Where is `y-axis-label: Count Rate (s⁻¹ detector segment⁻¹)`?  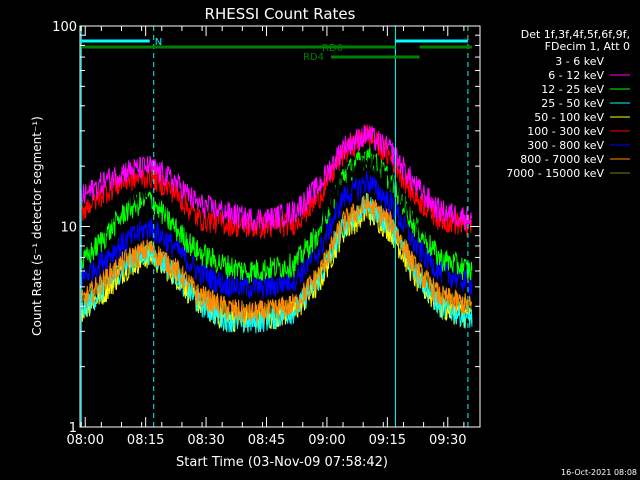
y-axis-label: Count Rate (s⁻¹ detector segment⁻¹) is located at coordinates (37, 226).